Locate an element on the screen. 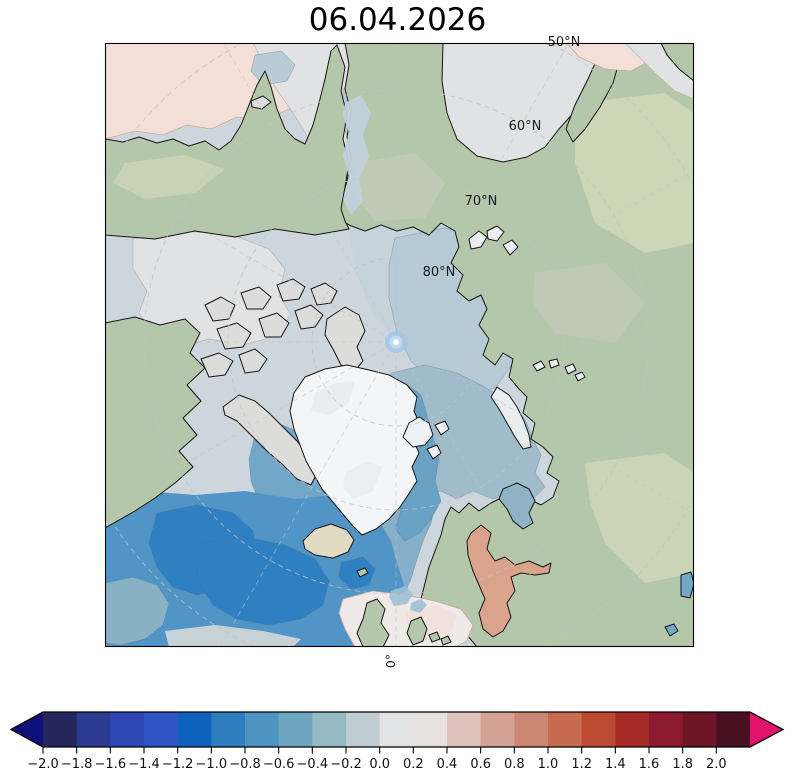  latitude-label-80n: 80°N is located at coordinates (439, 272).